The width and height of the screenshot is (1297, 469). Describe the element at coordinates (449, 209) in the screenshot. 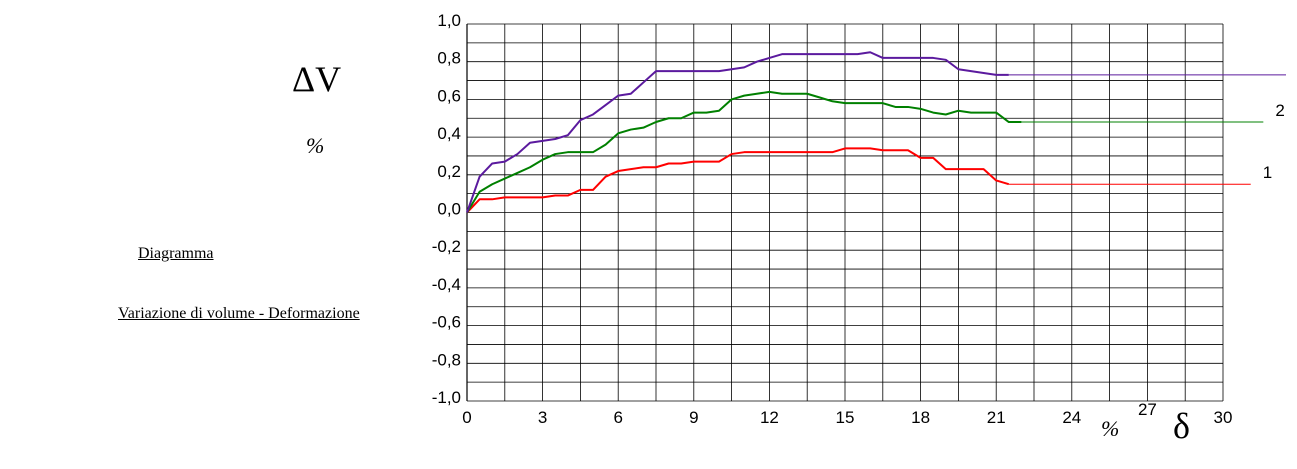

I see `y-tick-label: 0,0` at that location.